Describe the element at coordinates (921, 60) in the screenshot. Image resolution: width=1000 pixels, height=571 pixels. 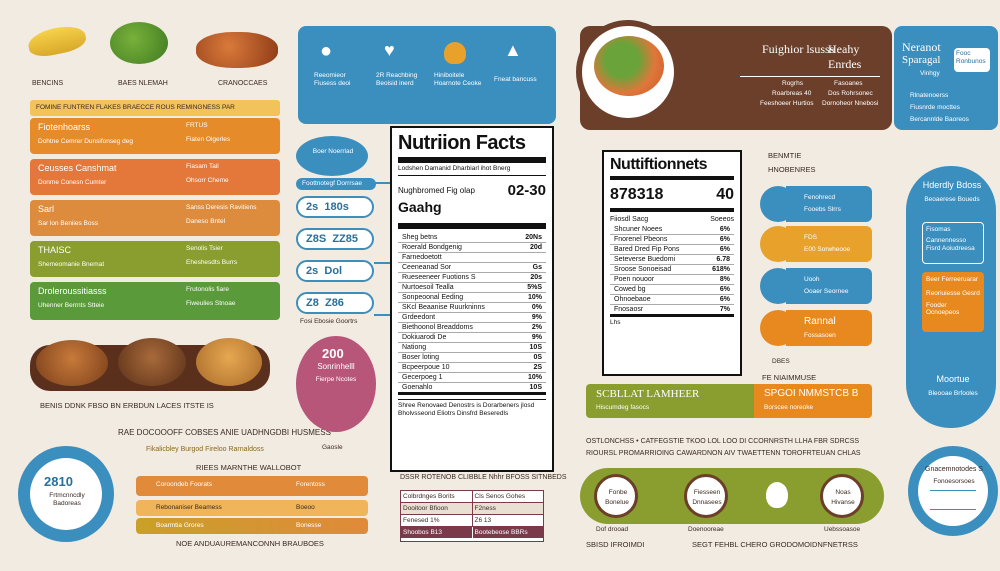
I see `blue-corner-title2: Sparagal` at that location.